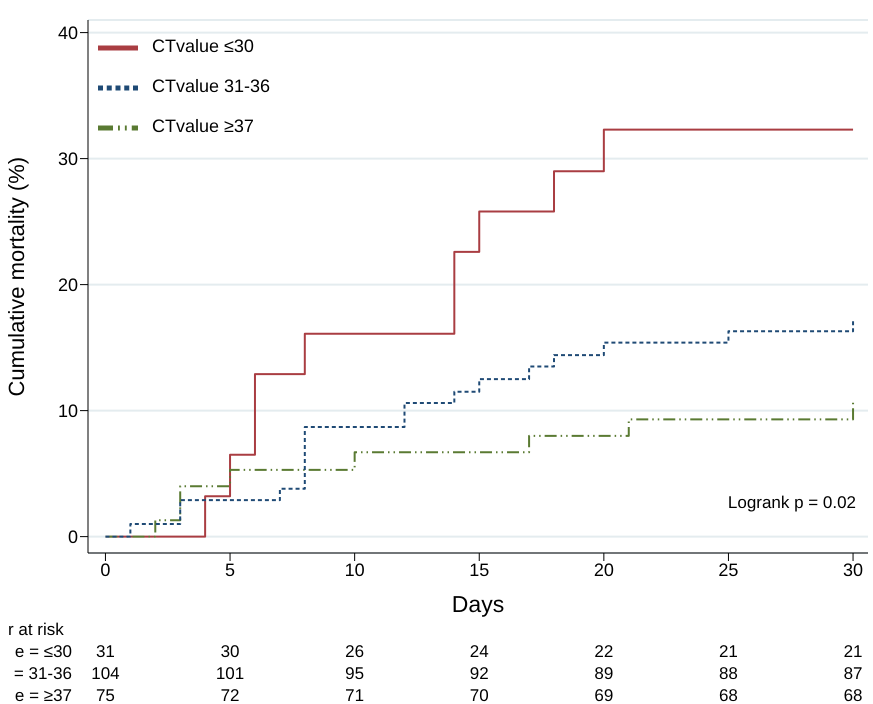 The image size is (873, 704). Describe the element at coordinates (354, 570) in the screenshot. I see `x-tick-label: 10` at that location.